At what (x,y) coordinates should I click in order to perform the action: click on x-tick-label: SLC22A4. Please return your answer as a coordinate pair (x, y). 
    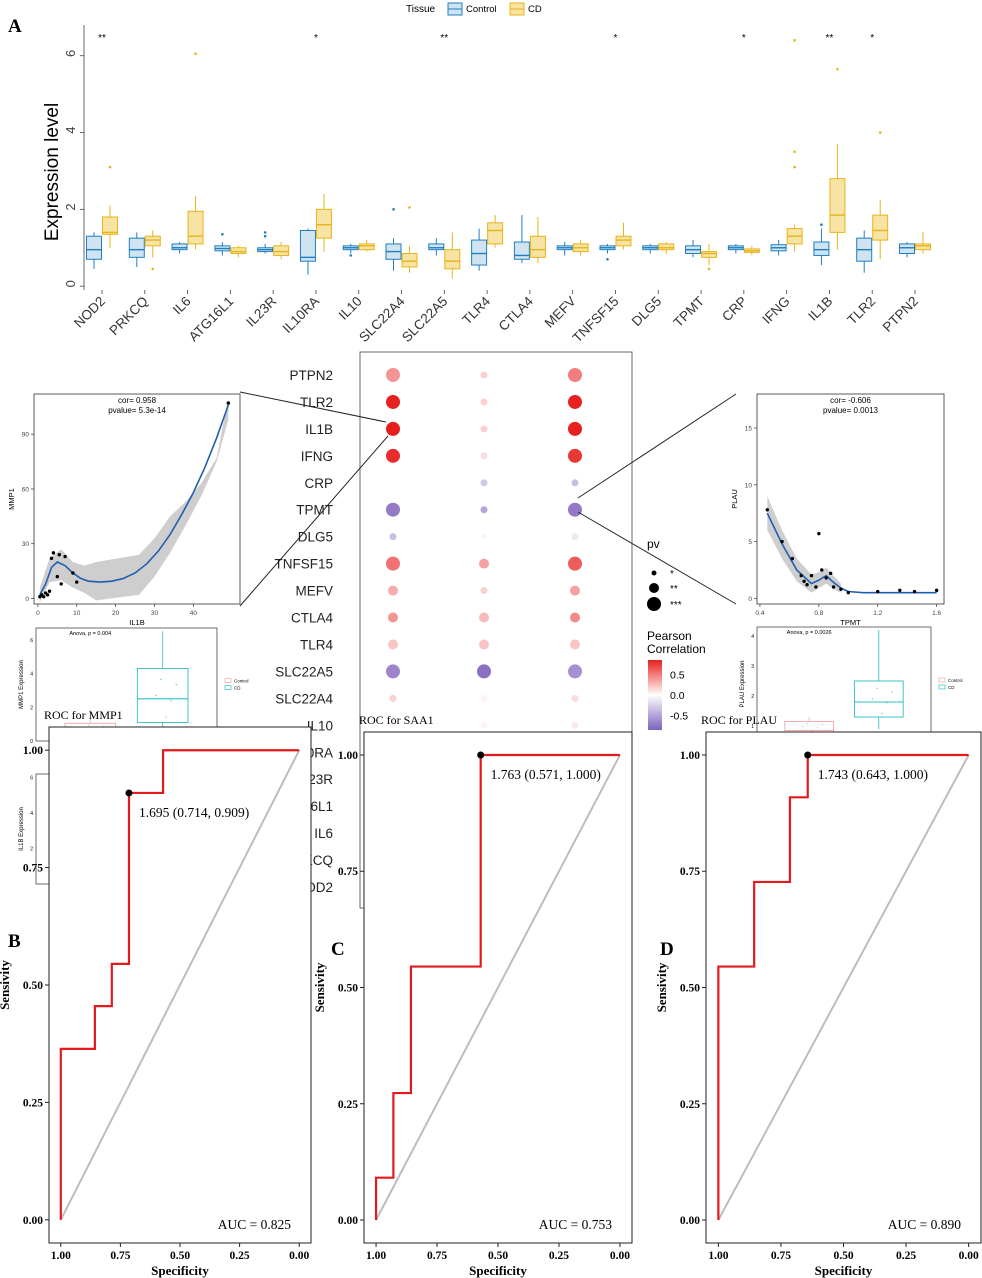
    Looking at the image, I should click on (382, 319).